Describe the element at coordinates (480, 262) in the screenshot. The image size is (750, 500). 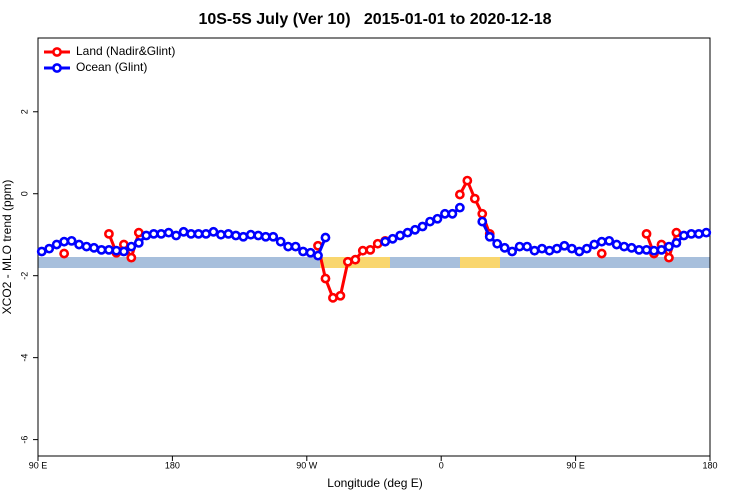
I see `land-strip` at that location.